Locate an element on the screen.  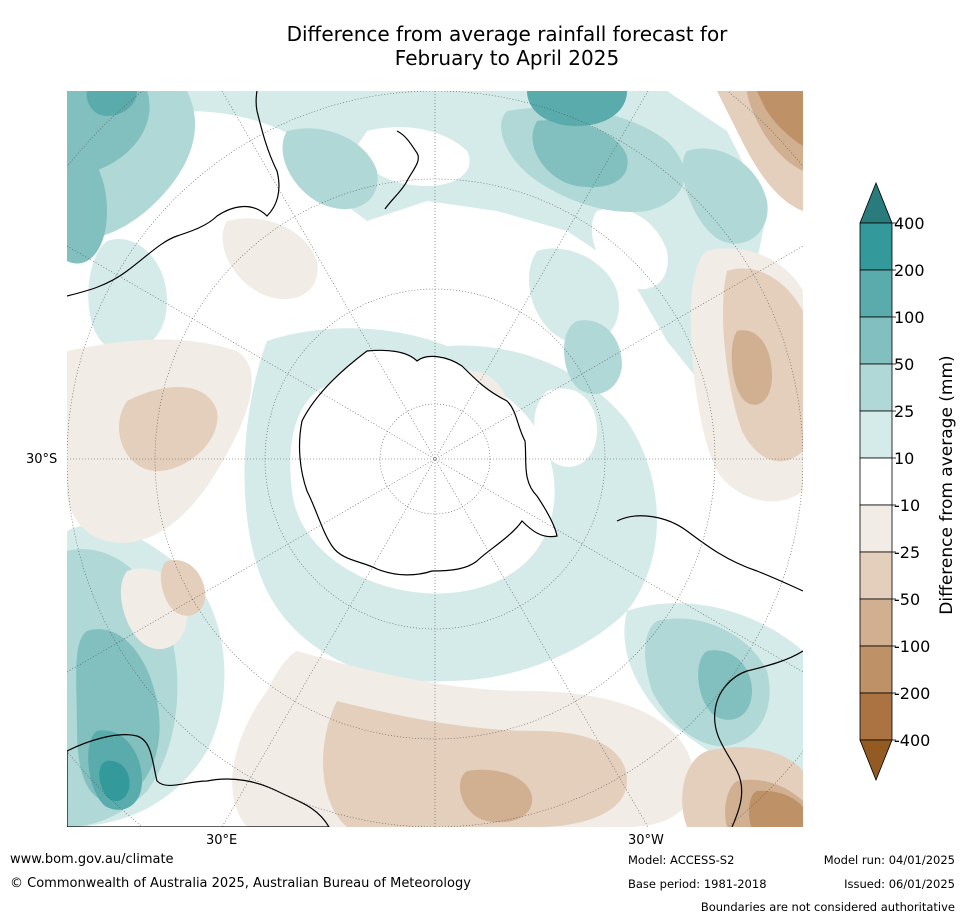
colorbar-tick-label: 25 is located at coordinates (904, 411).